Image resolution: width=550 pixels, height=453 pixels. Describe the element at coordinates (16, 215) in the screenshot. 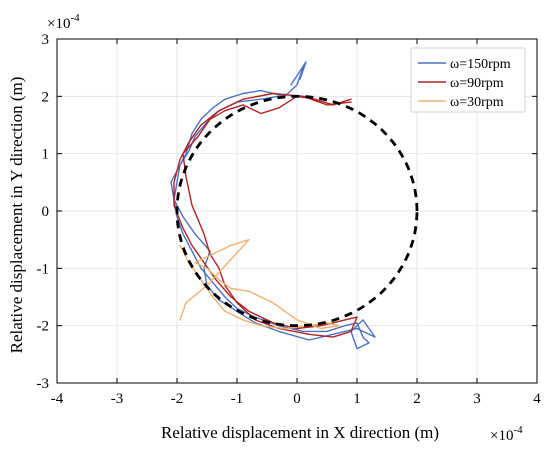

I see `y-axis-label: Relative displacement in Y direction (m)` at that location.